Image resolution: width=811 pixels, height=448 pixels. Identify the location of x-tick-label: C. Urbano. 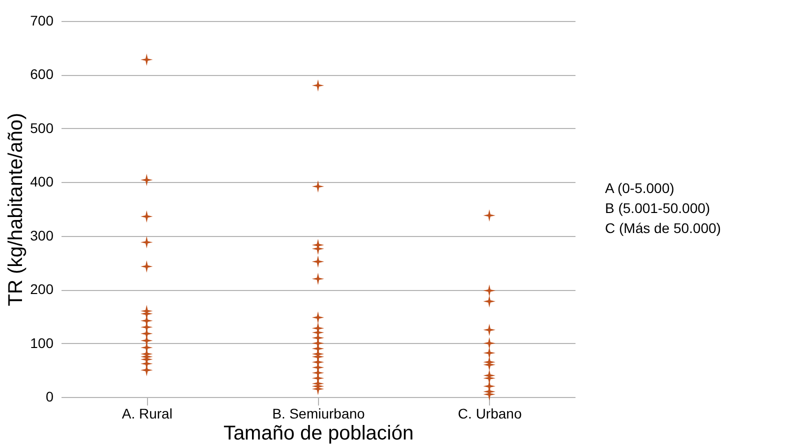
(490, 414).